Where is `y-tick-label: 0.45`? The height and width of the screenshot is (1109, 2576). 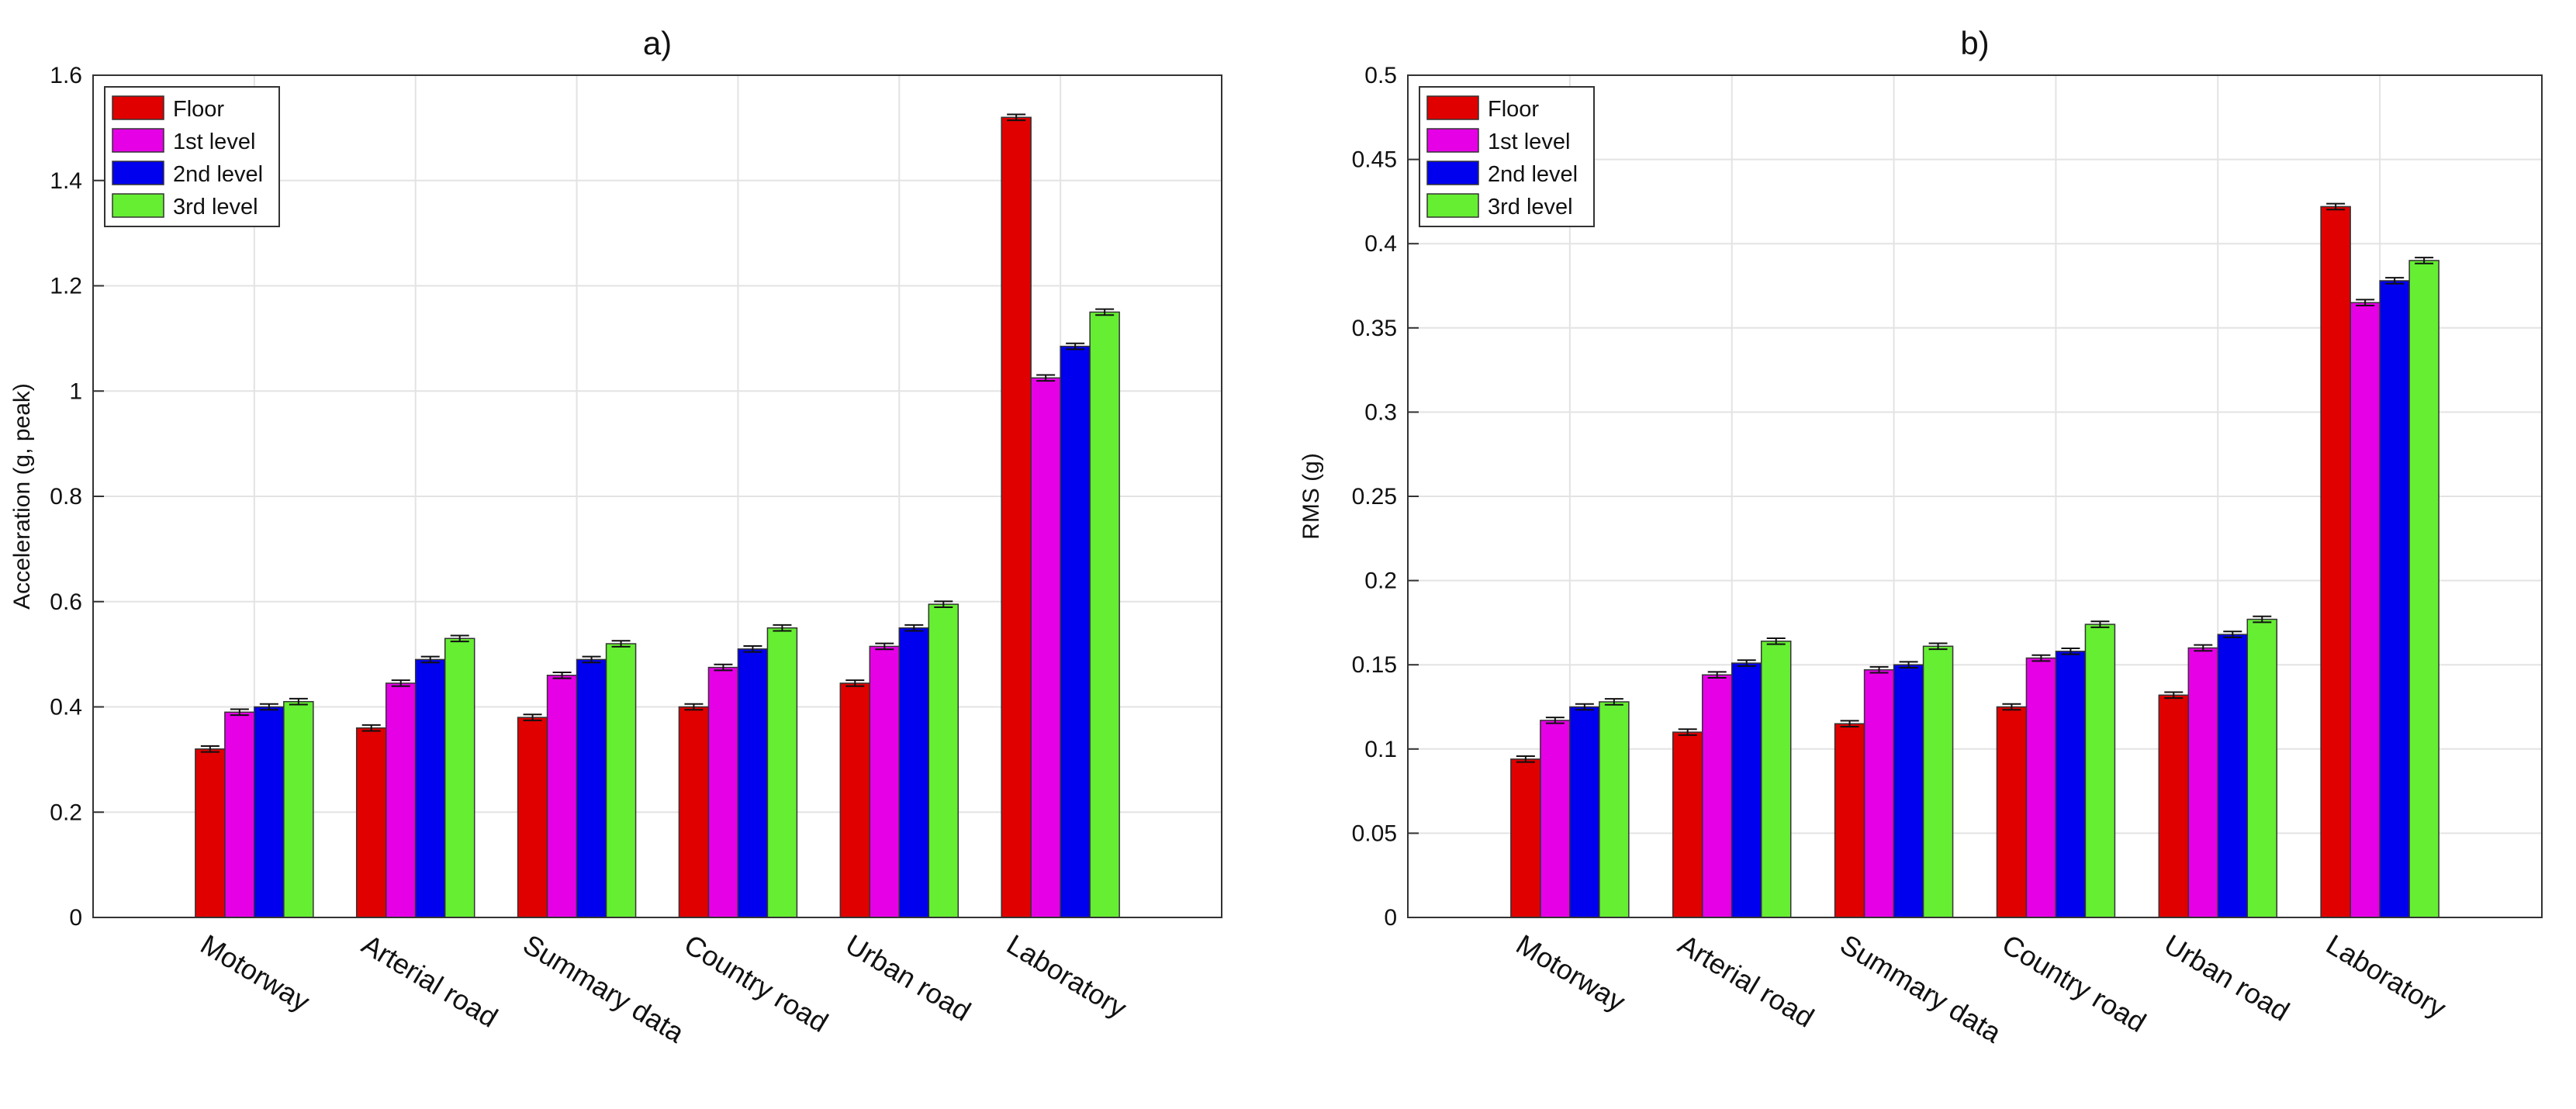
y-tick-label: 0.45 is located at coordinates (1374, 160).